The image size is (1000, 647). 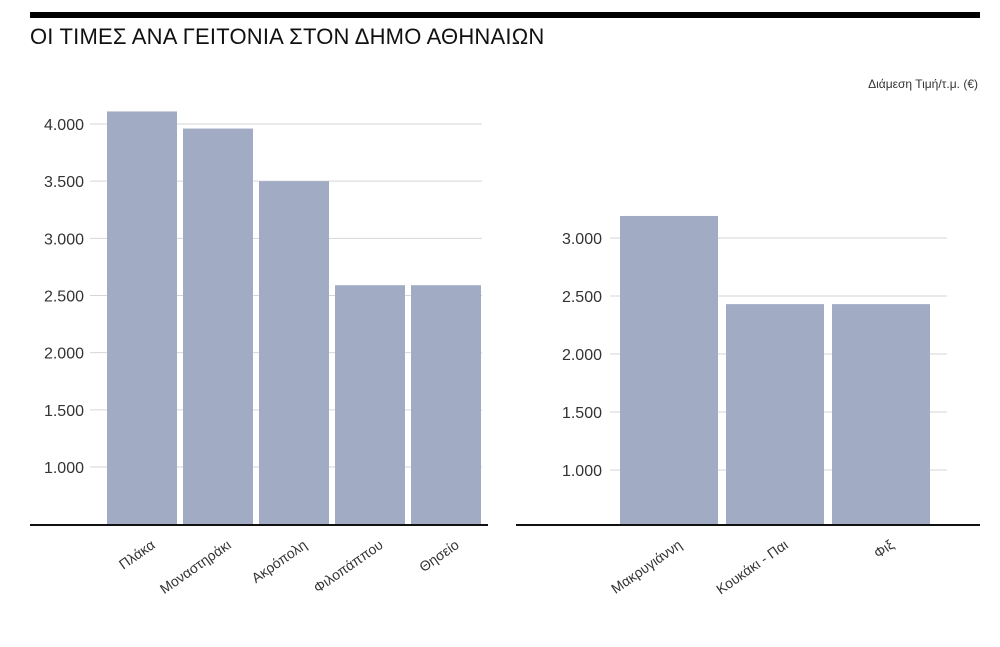 What do you see at coordinates (751, 566) in the screenshot?
I see `x-category-label: Κουκάκι - Παι` at bounding box center [751, 566].